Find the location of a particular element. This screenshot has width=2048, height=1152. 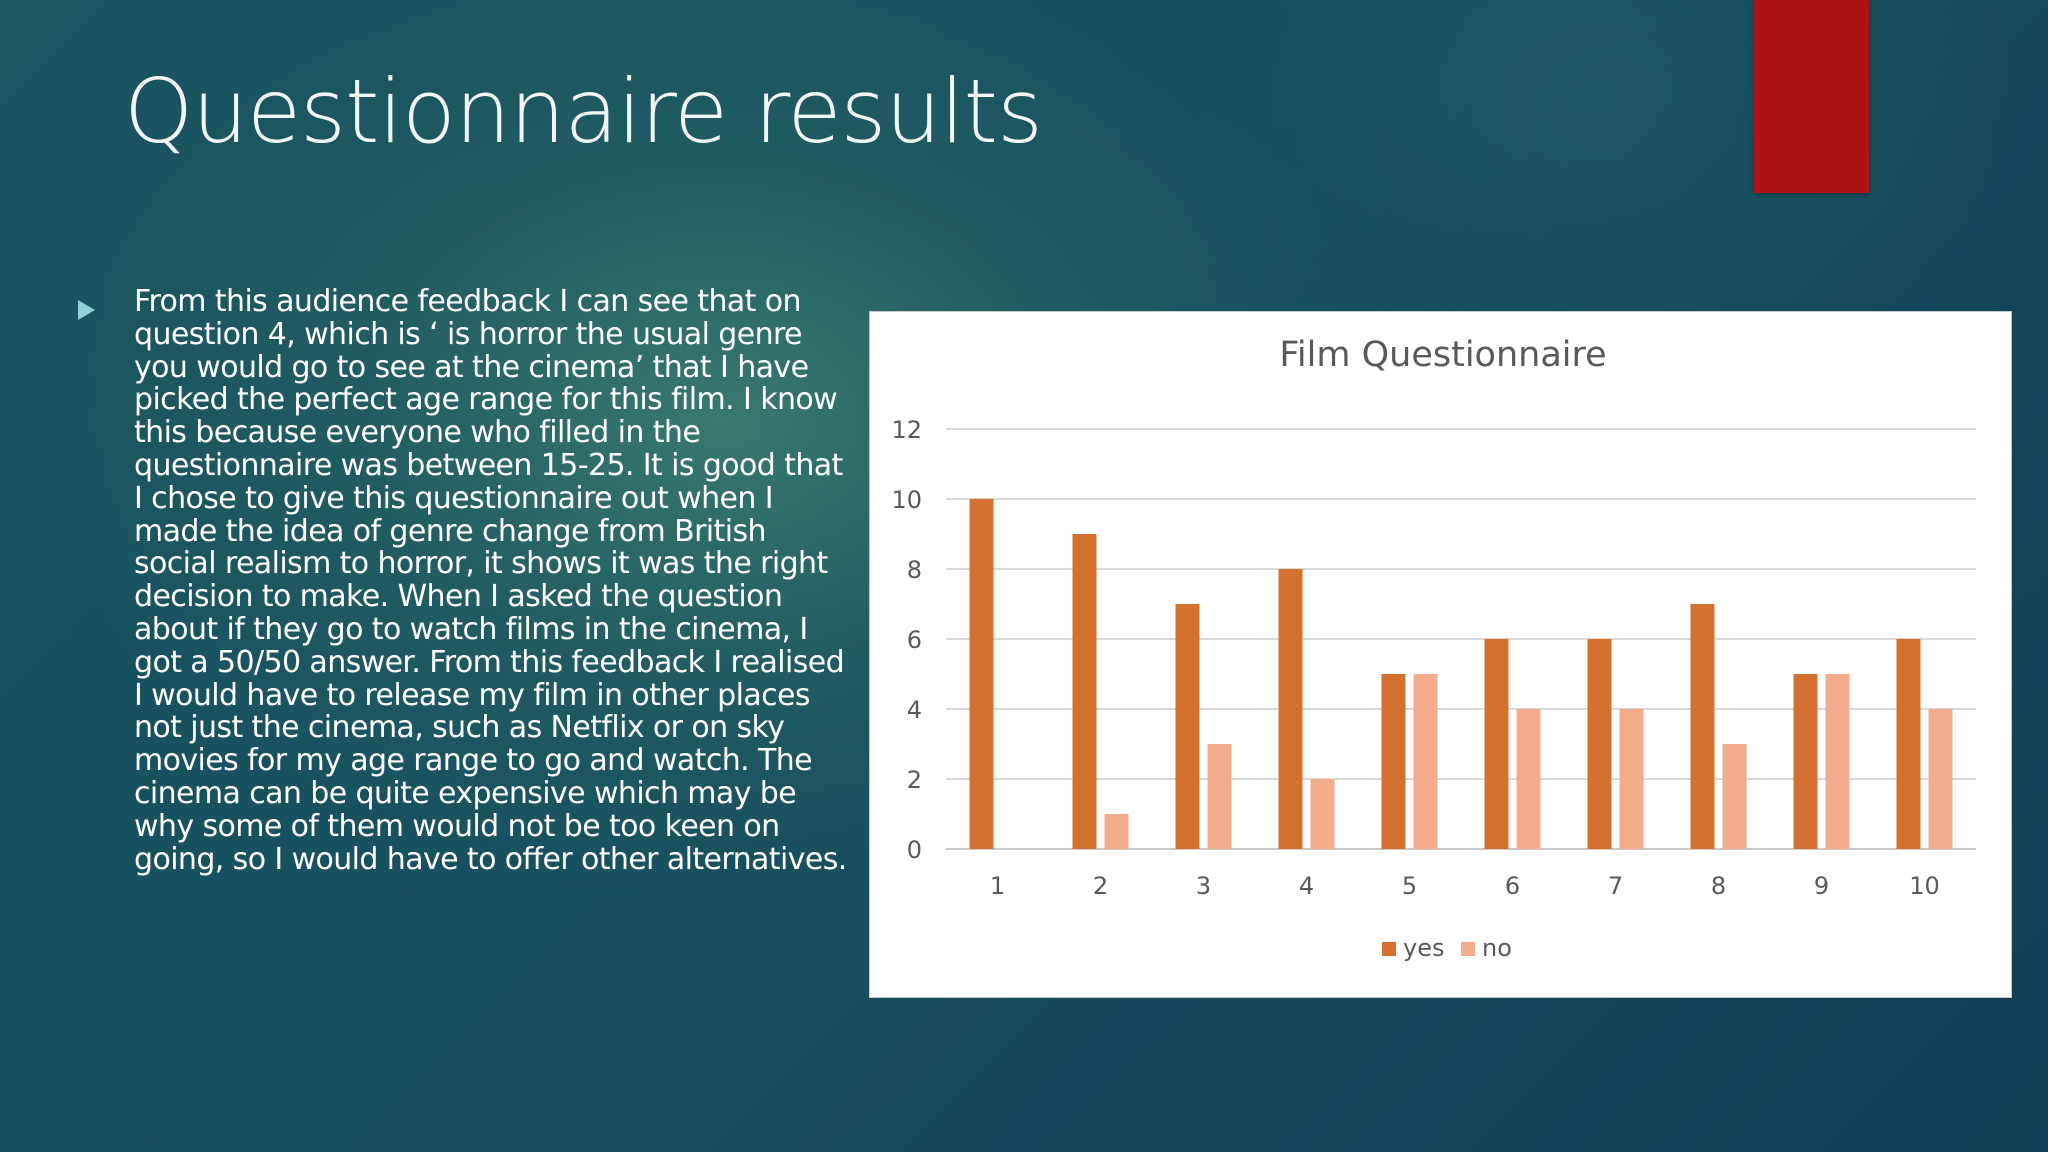

y-tick-label: 8 is located at coordinates (914, 570).